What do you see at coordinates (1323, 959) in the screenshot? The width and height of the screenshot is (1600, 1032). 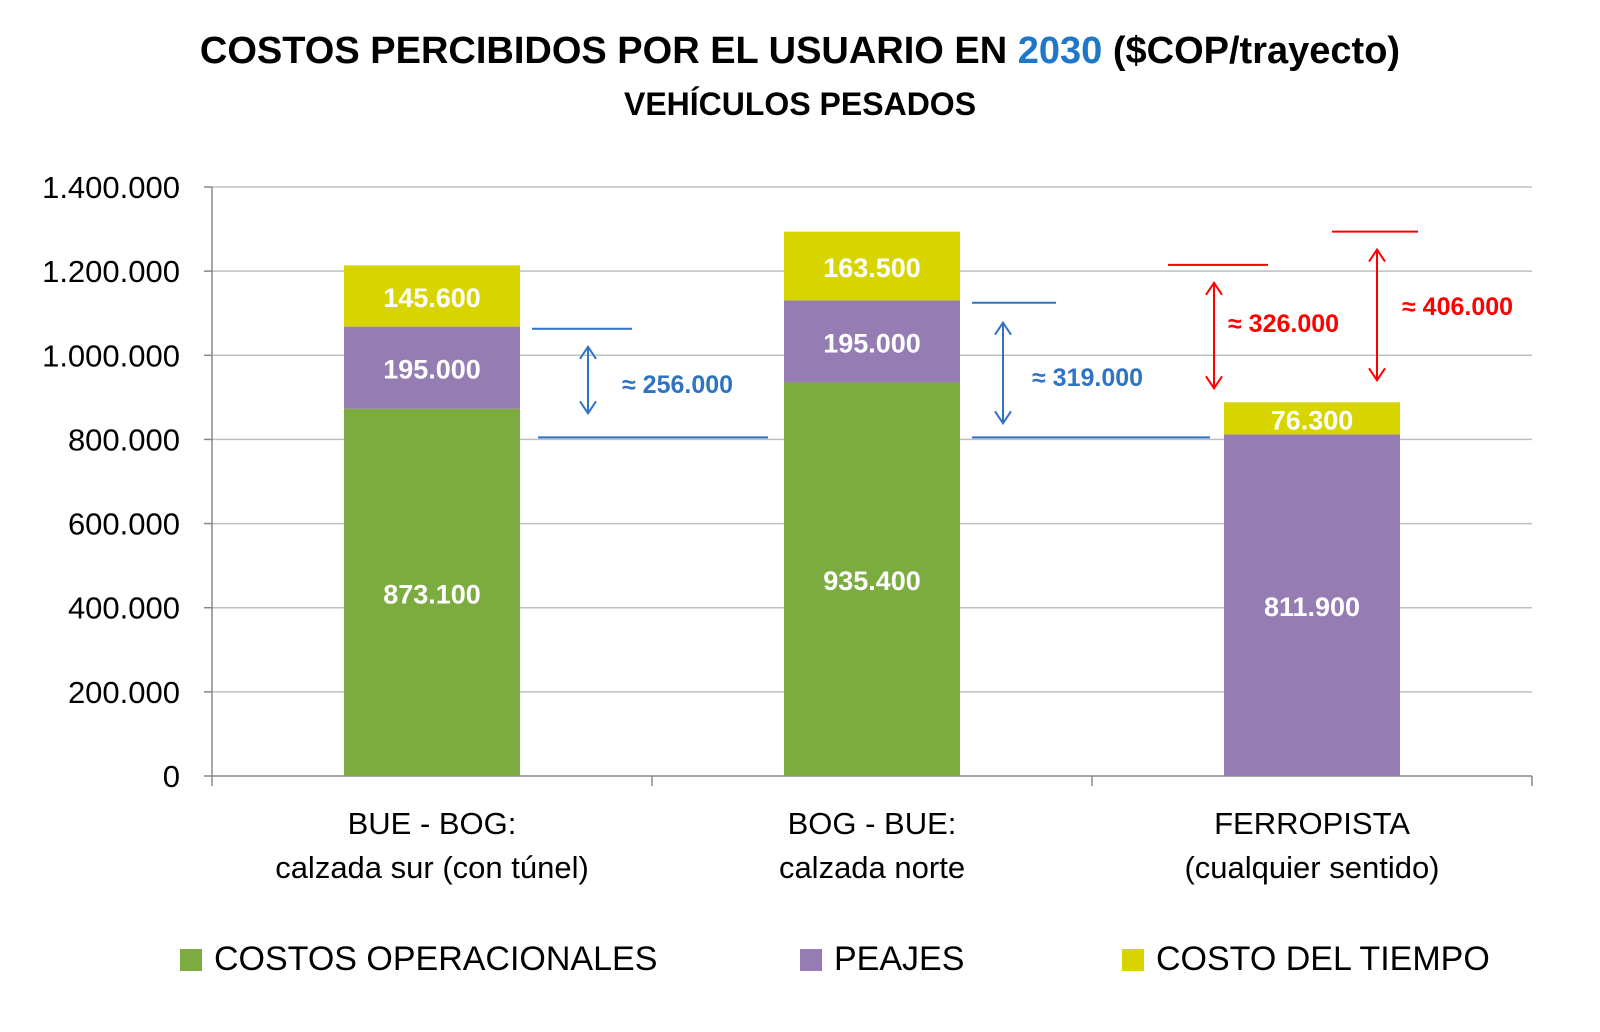 I see `legend-label-costo-del-tiempo: COSTO DEL TIEMPO` at bounding box center [1323, 959].